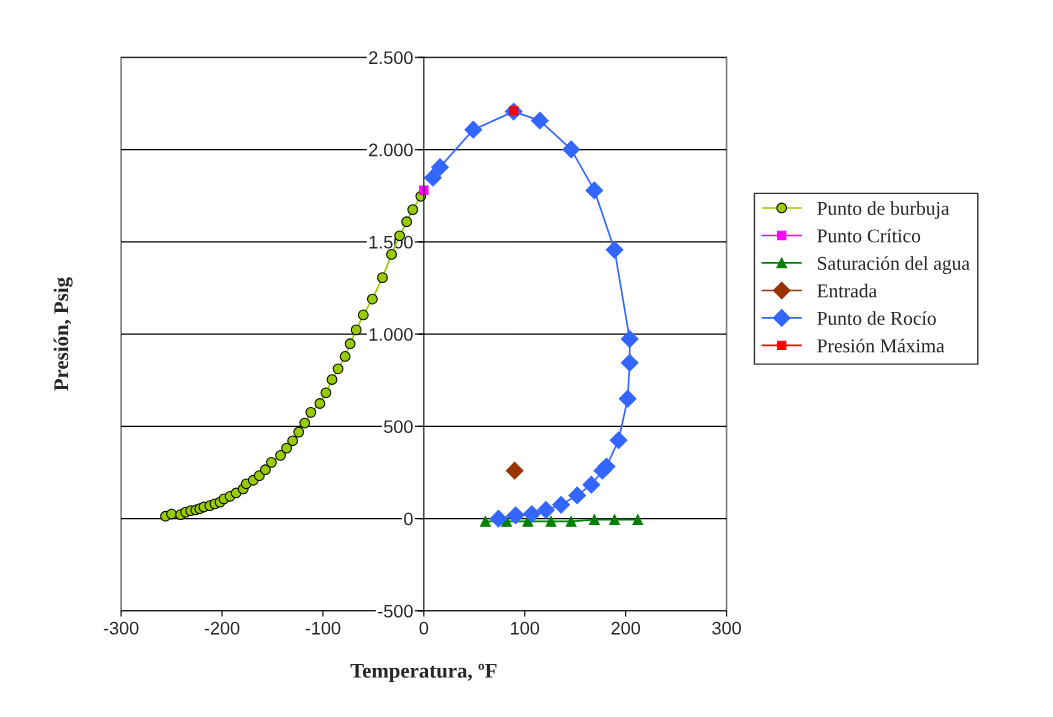 The image size is (1053, 717). Describe the element at coordinates (893, 265) in the screenshot. I see `legend-label: Saturación del agua` at that location.